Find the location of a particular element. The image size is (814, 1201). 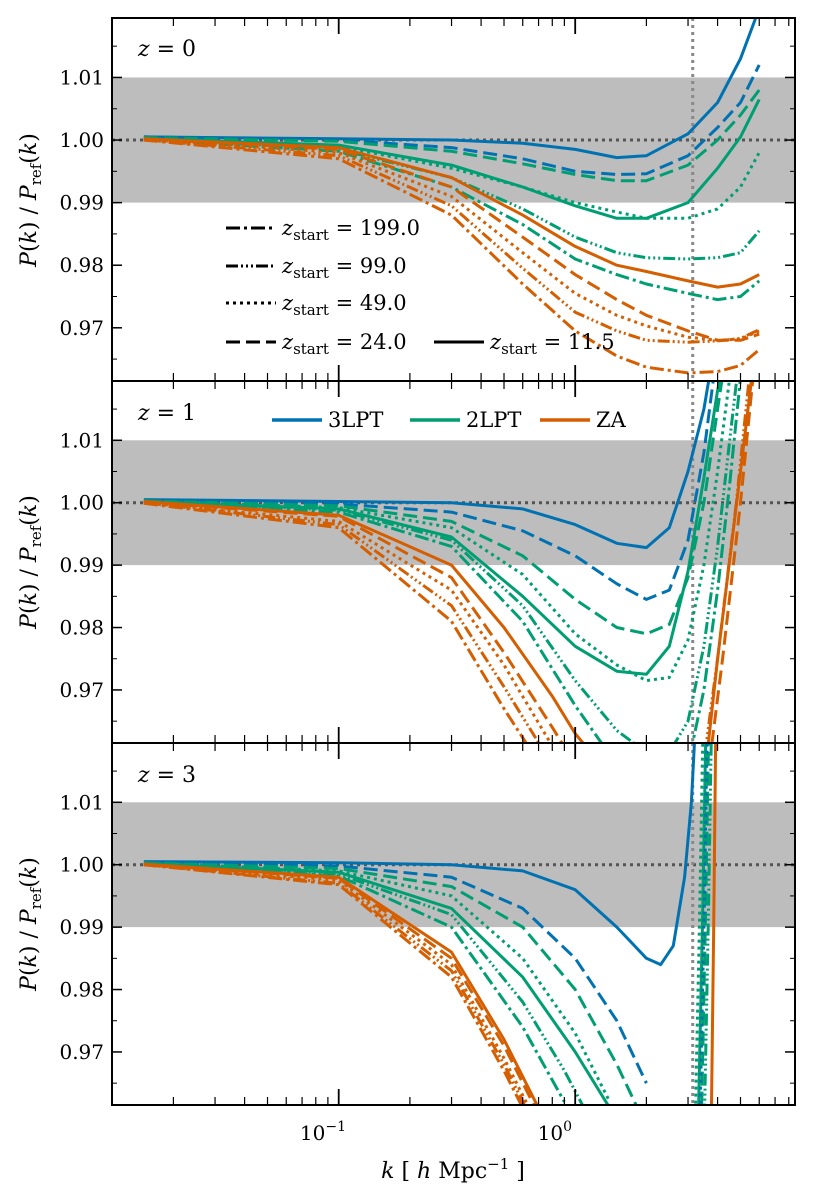

legend-zstart-11p5-label: zstart = 11.5 is located at coordinates (552, 344).